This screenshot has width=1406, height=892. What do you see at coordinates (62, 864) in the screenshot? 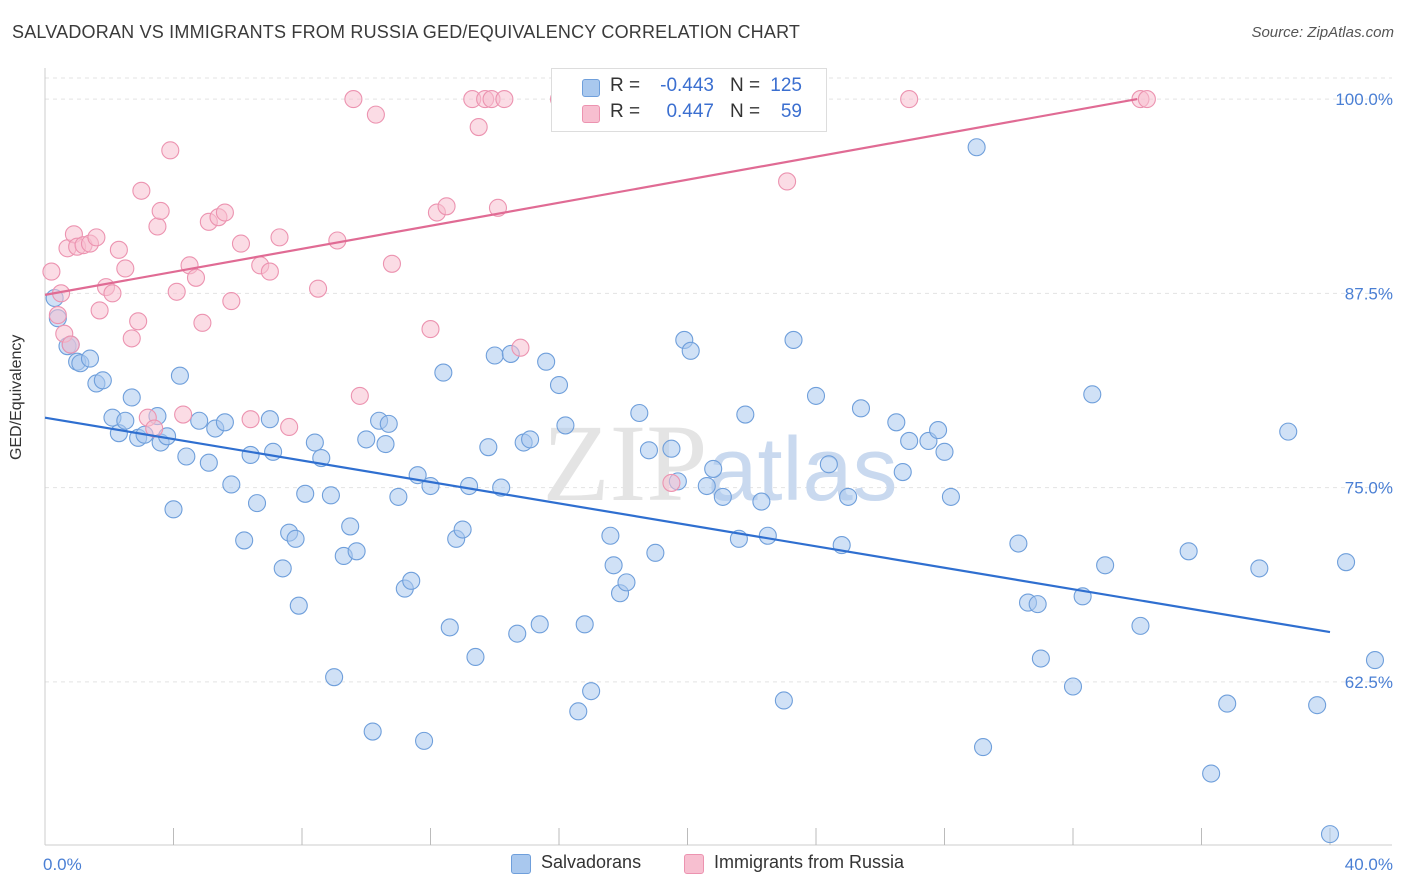
I see `x-tick-label: 0.0%` at bounding box center [62, 864].